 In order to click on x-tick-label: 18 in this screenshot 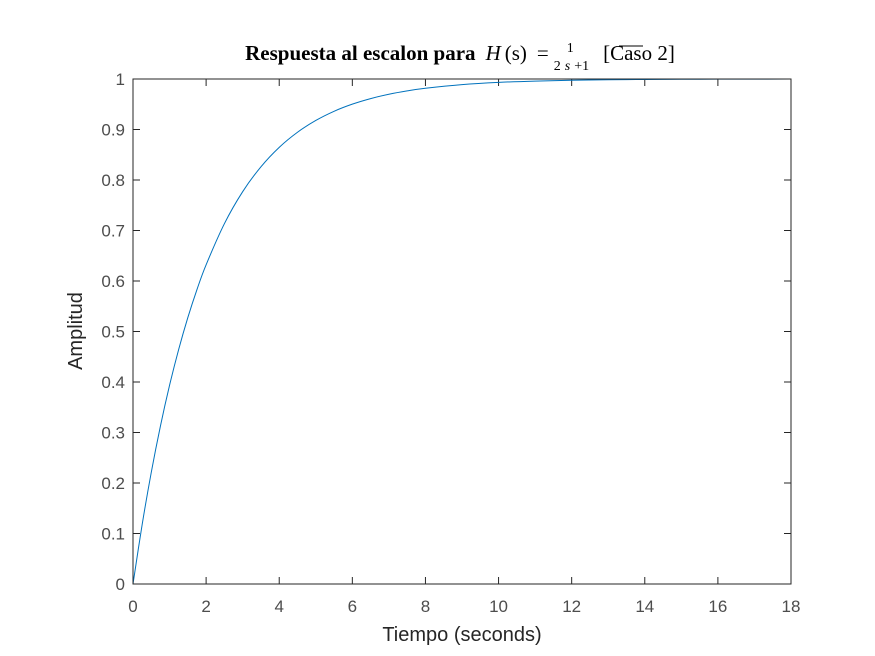, I will do `click(791, 606)`.